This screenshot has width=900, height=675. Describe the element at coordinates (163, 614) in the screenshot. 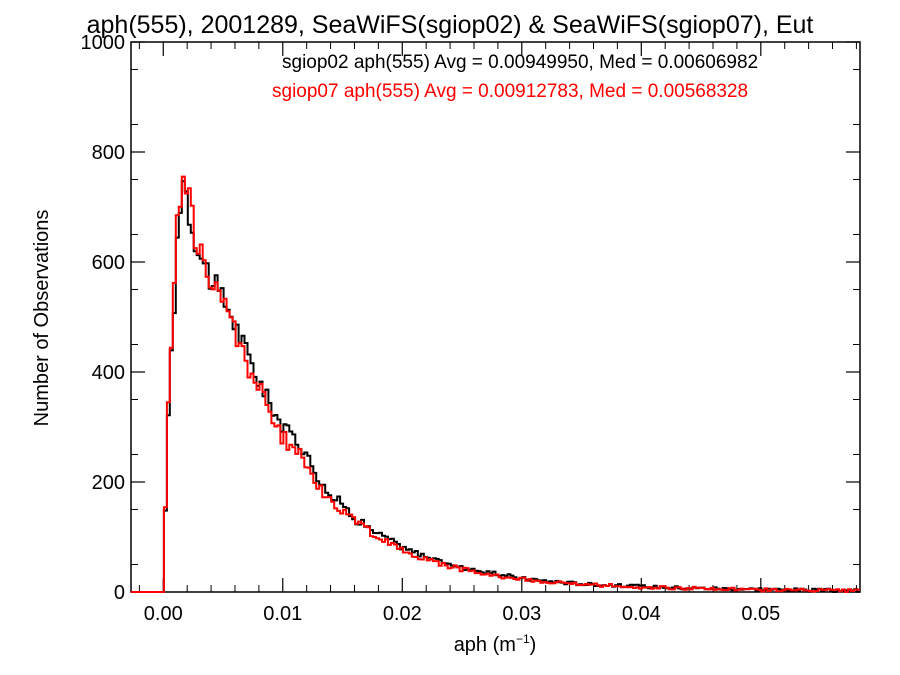

I see `x-tick-label: 0.00` at that location.